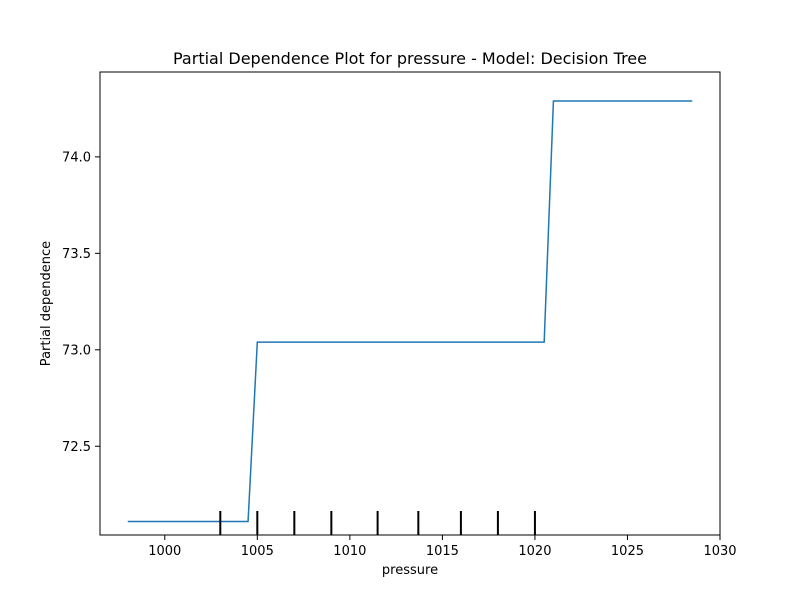 Image resolution: width=800 pixels, height=600 pixels. I want to click on y-tick-label-0: 72.5, so click(76, 447).